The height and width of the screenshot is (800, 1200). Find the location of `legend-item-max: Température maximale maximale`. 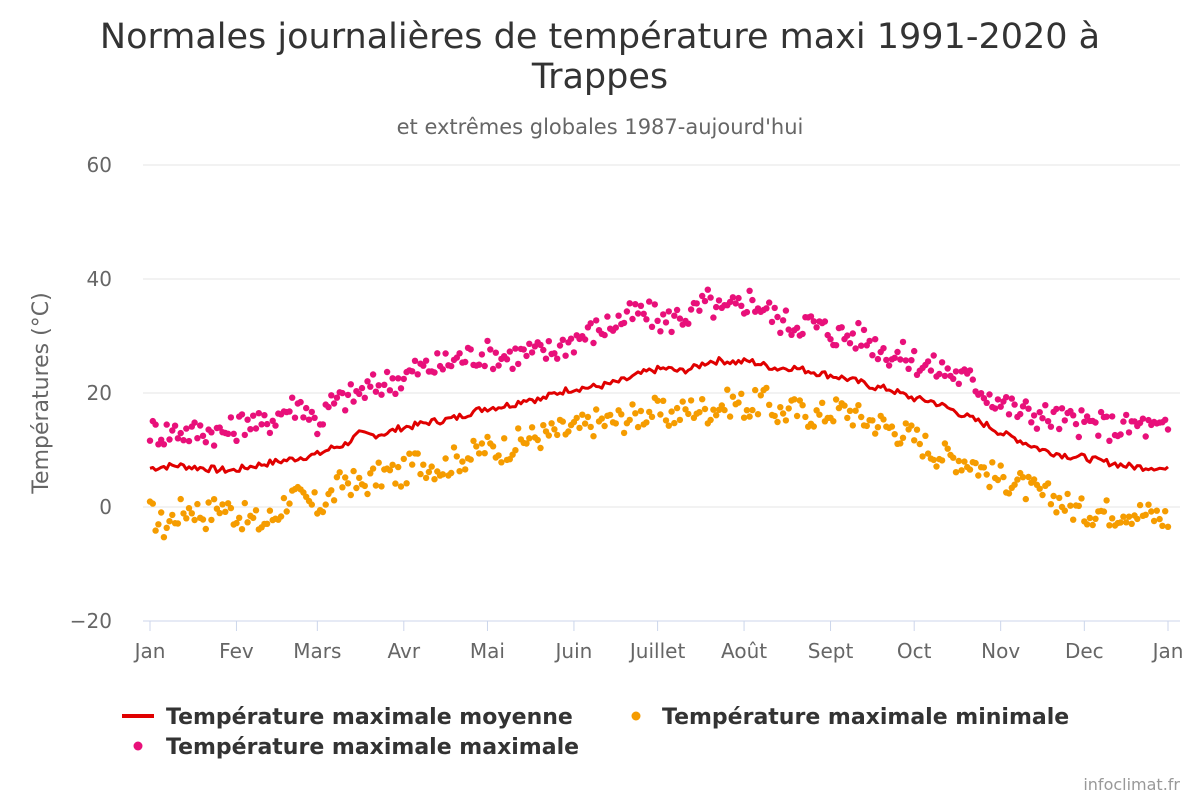

legend-item-max: Température maximale maximale is located at coordinates (356, 747).